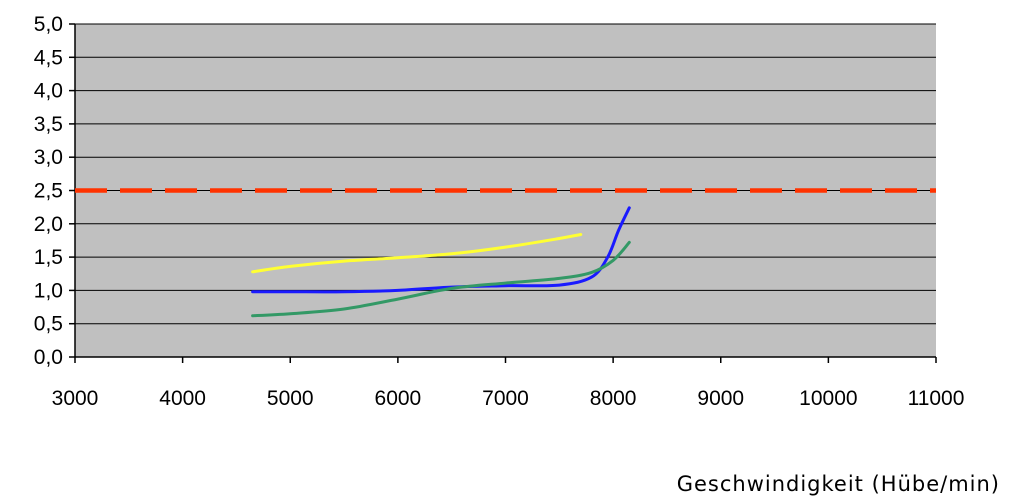 The height and width of the screenshot is (499, 1016). I want to click on x-tick-label: 7000, so click(505, 398).